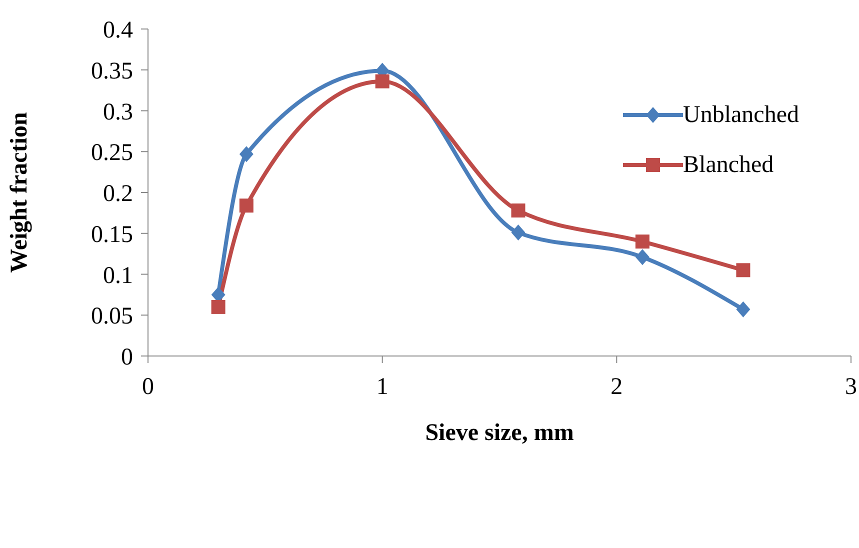 The height and width of the screenshot is (548, 859). I want to click on y-tick-label: 0.25, so click(112, 153).